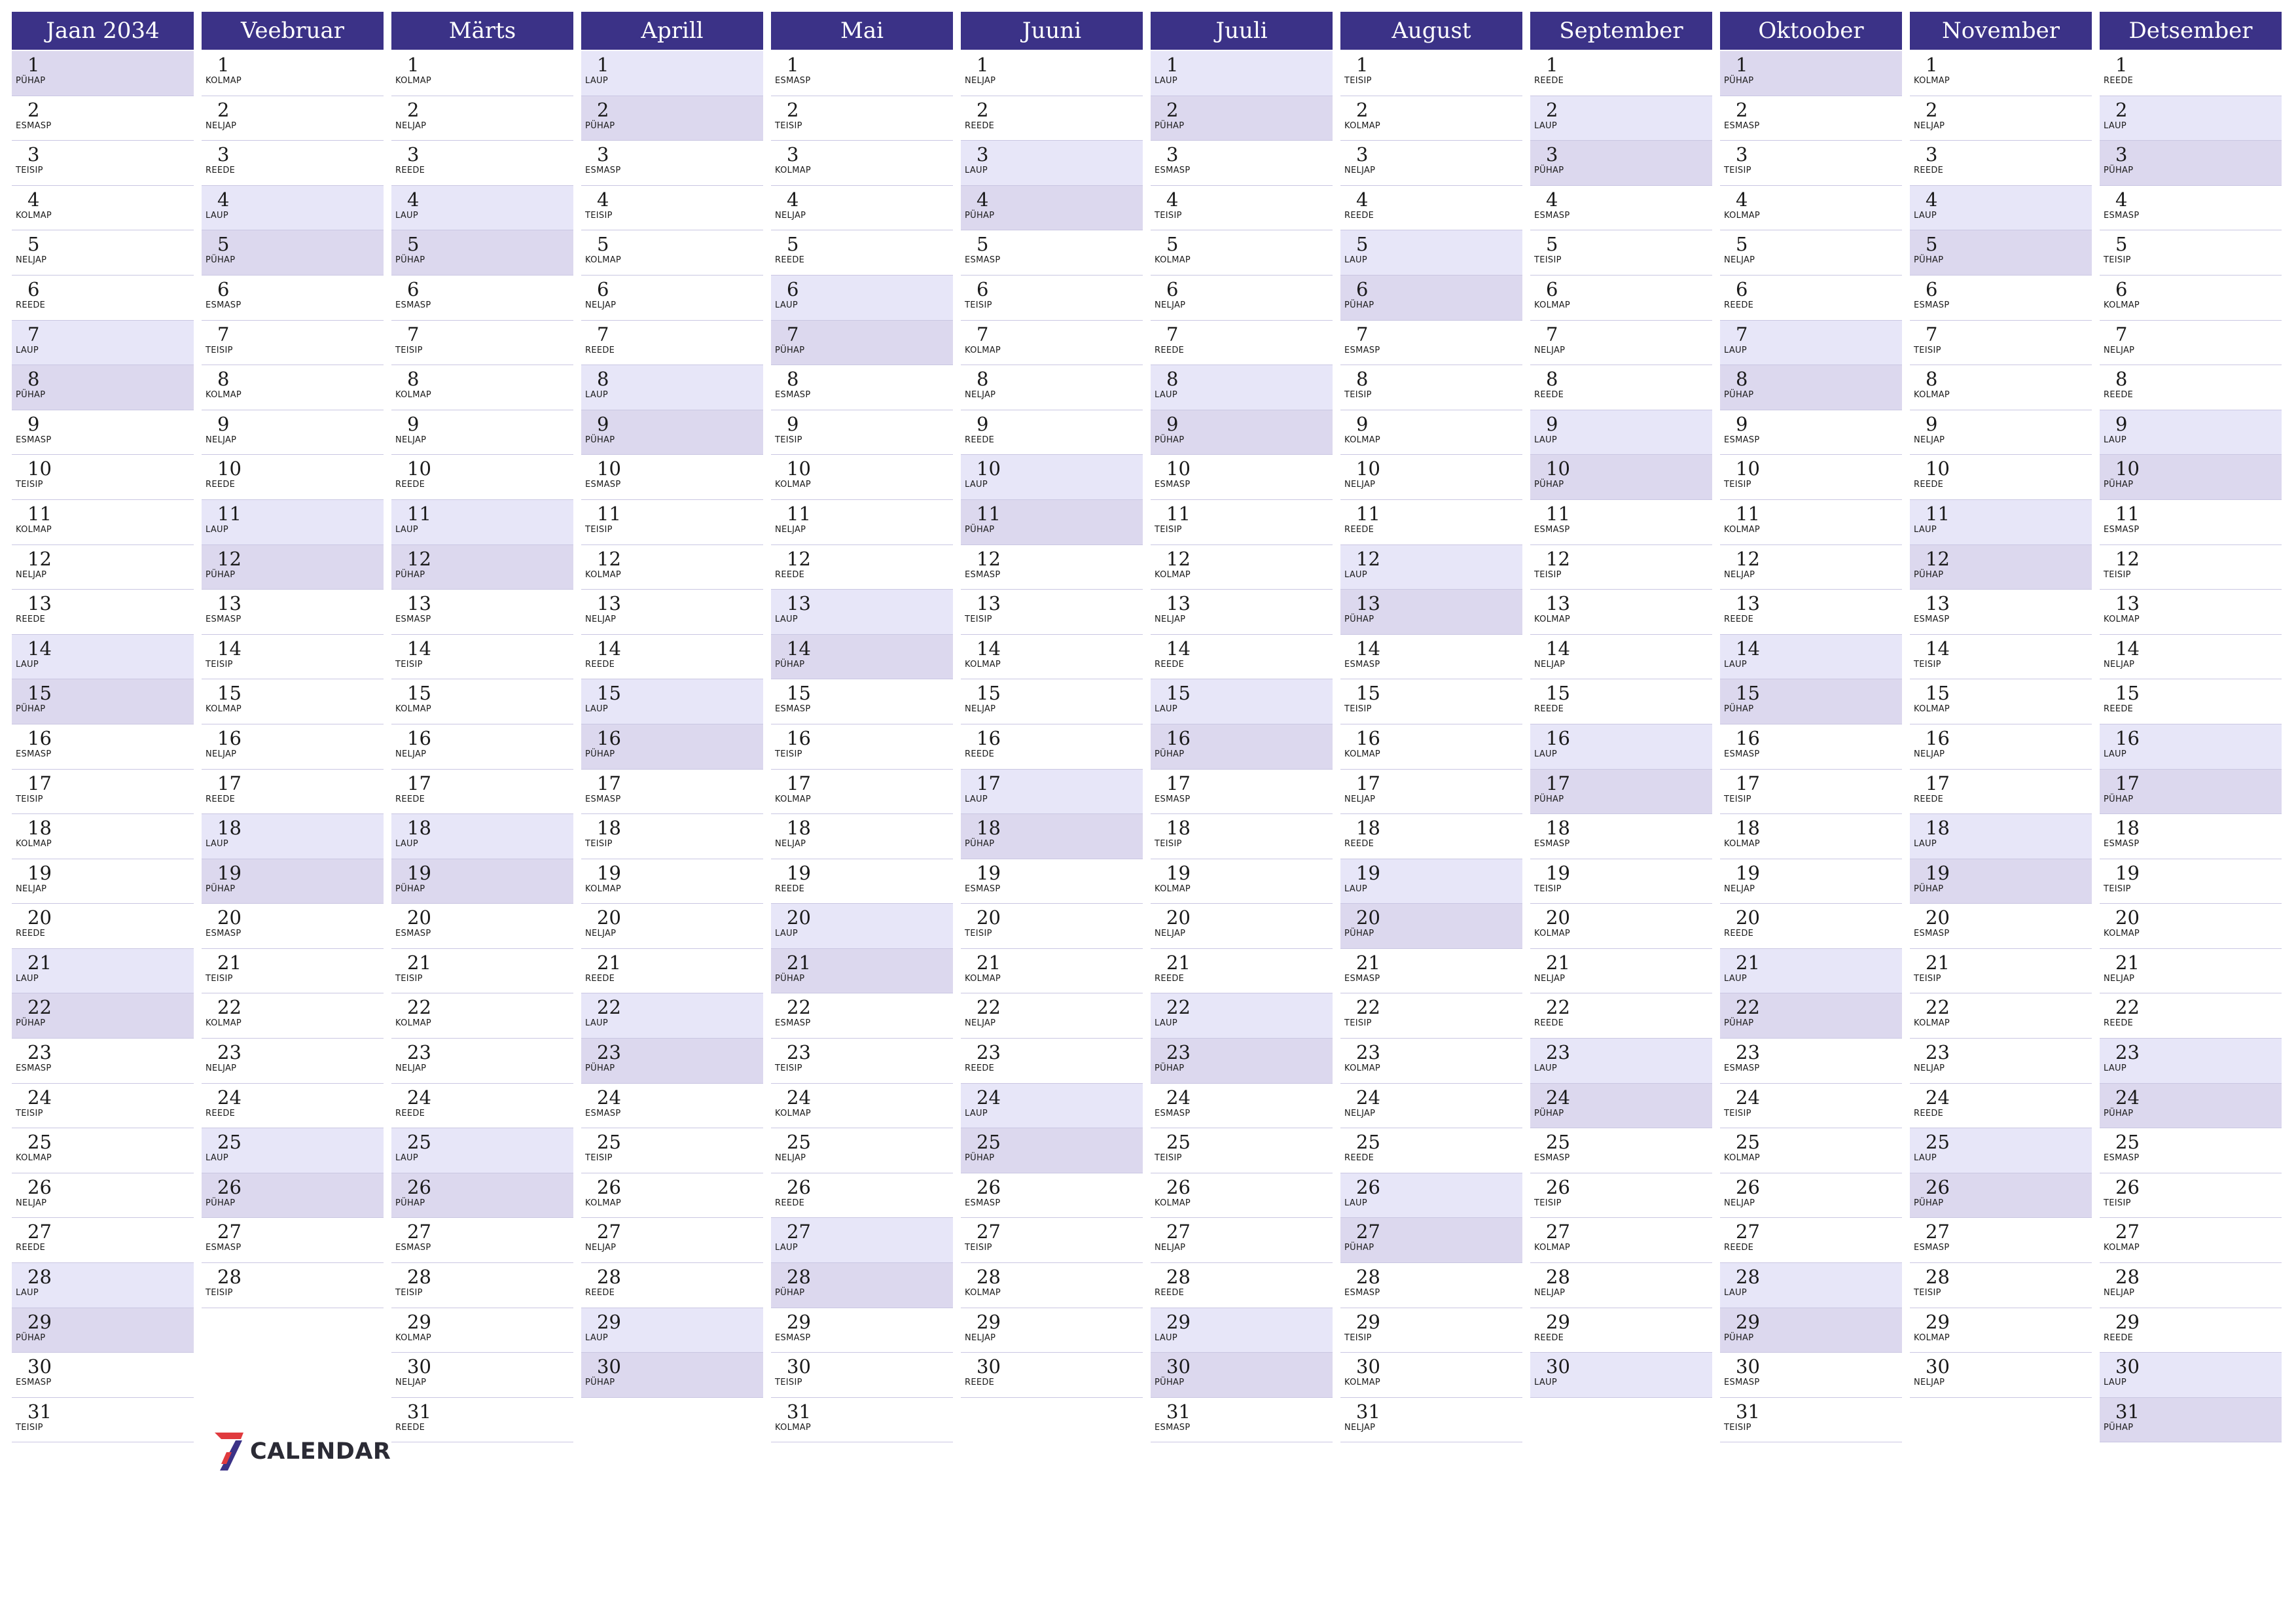  Describe the element at coordinates (1811, 208) in the screenshot. I see `day-cell: 4 KOLMAP` at that location.